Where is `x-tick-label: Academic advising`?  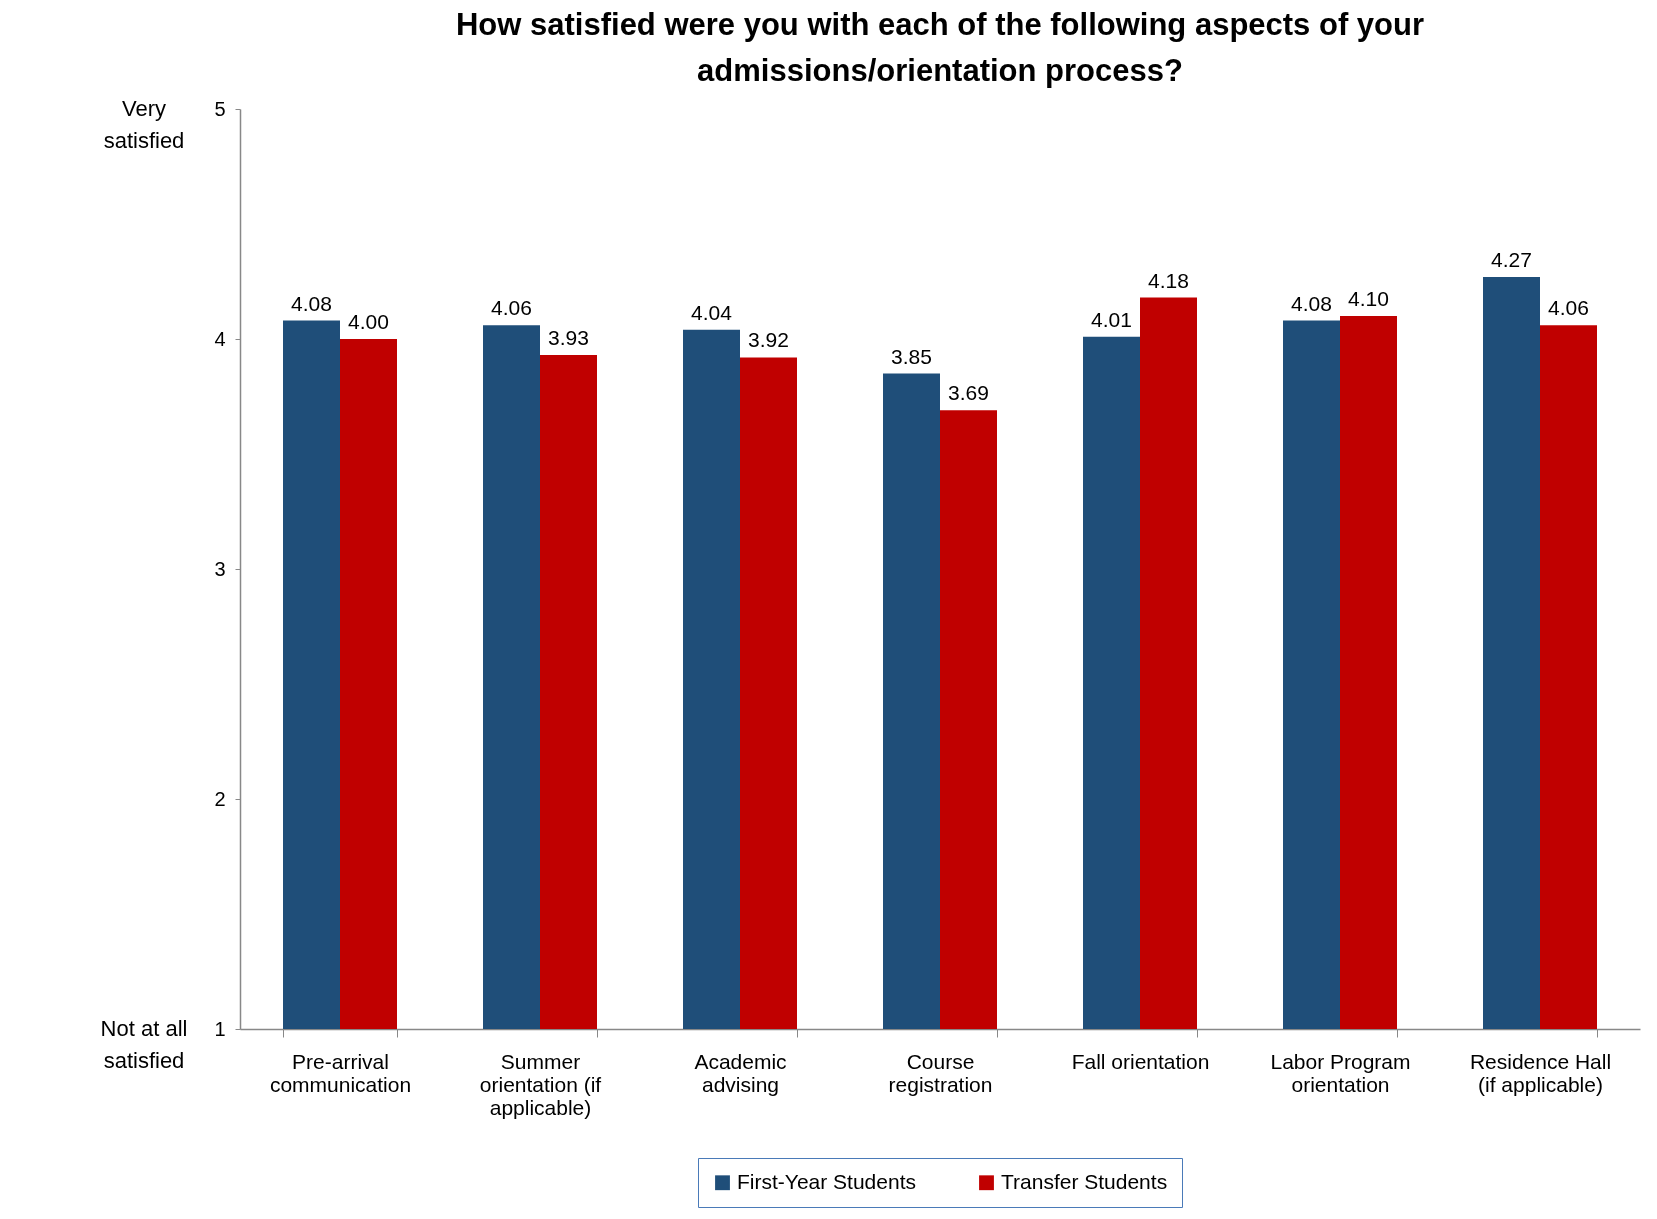
x-tick-label: Academic advising is located at coordinates (740, 1072).